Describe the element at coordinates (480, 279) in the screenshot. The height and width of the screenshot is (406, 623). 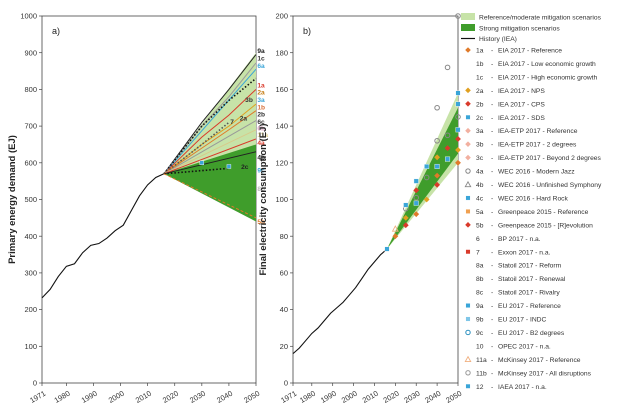
I see `legend-code: 8b` at that location.